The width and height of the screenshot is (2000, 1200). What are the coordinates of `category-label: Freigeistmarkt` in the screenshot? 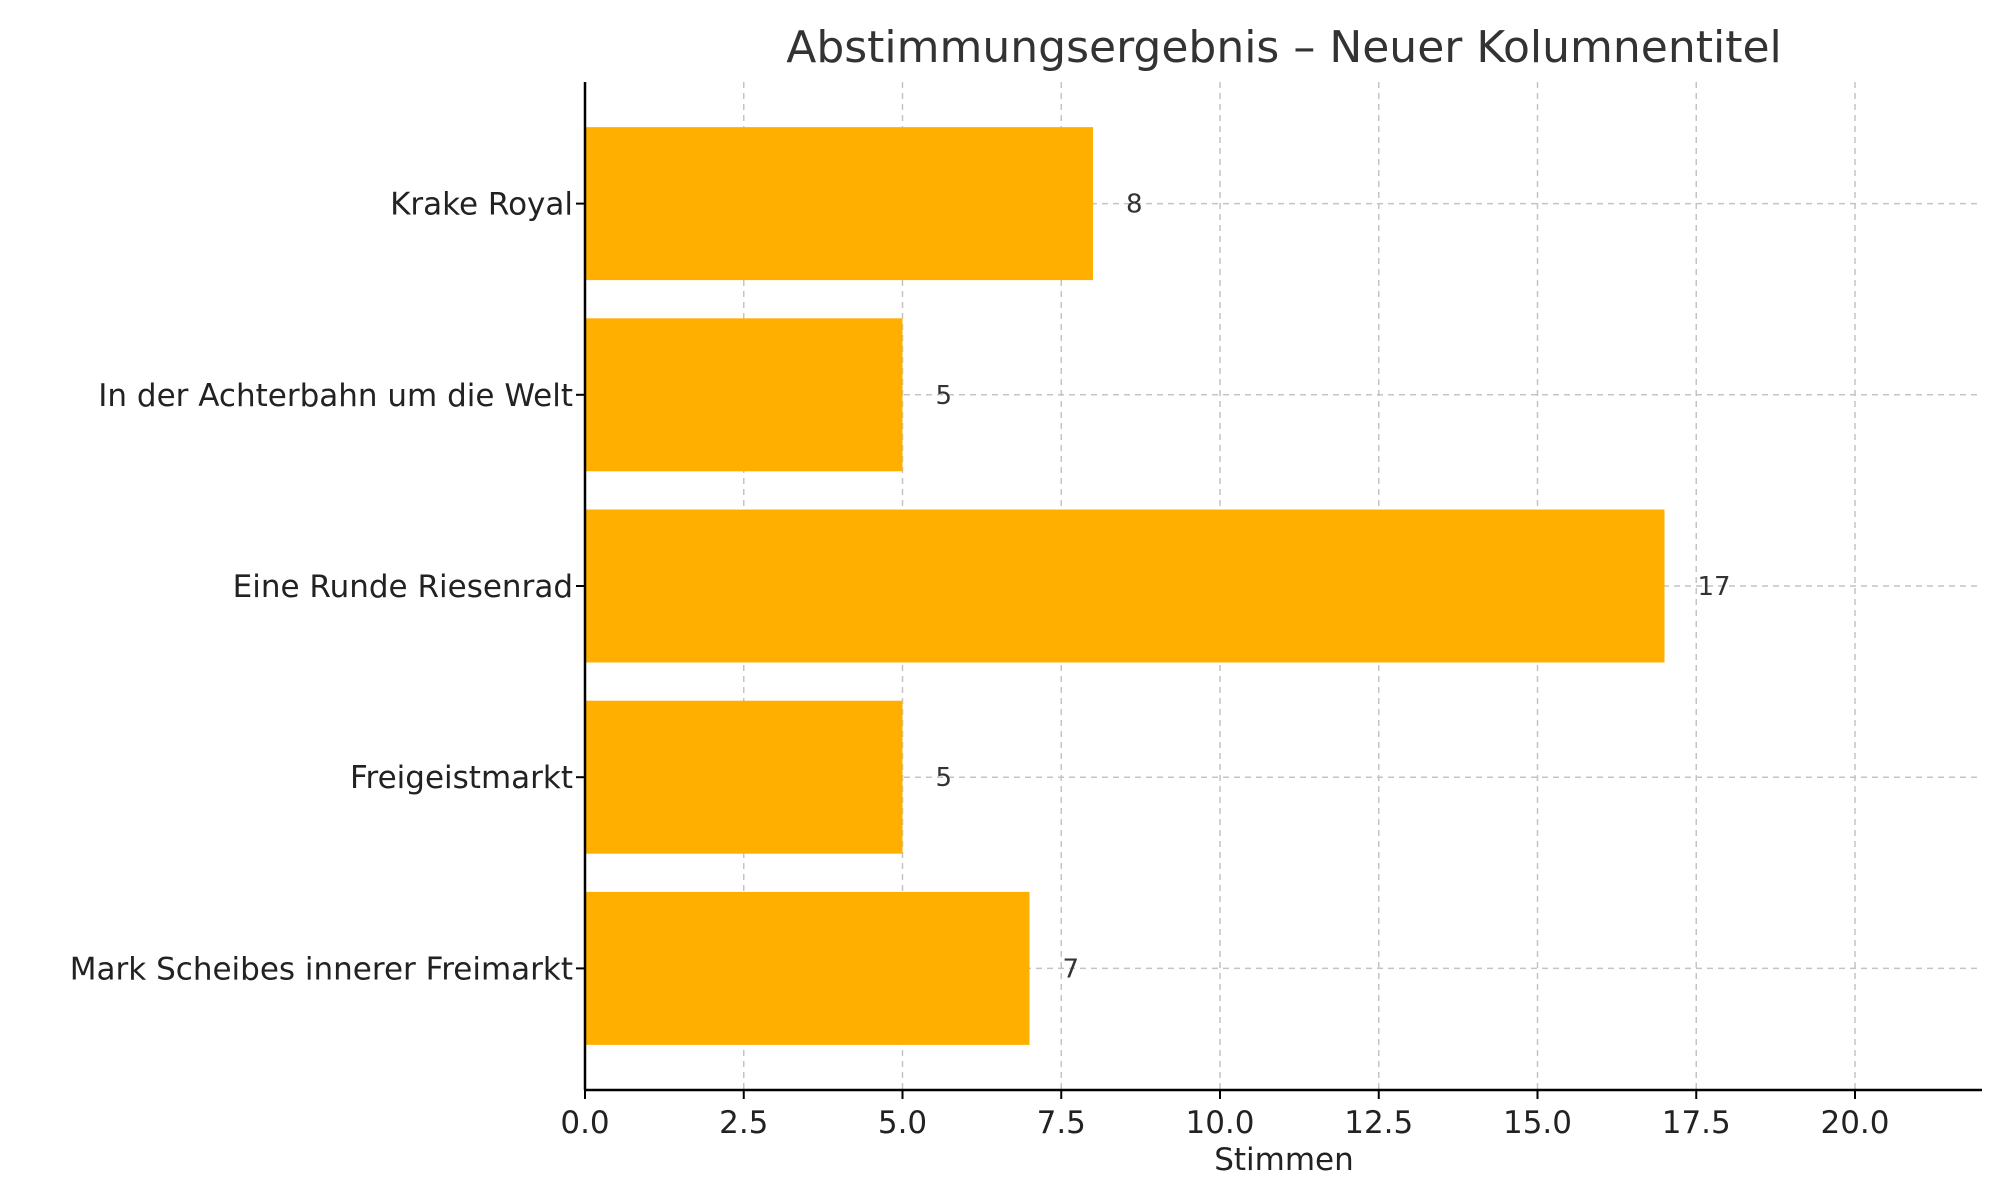 It's located at (461, 778).